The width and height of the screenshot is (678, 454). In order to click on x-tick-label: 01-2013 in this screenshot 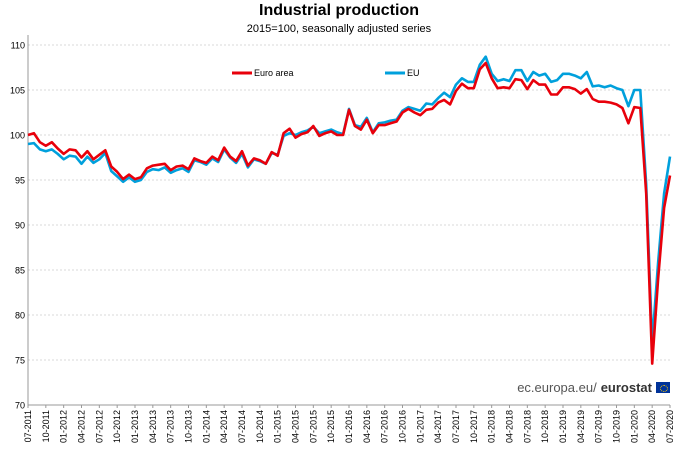, I will do `click(135, 426)`.